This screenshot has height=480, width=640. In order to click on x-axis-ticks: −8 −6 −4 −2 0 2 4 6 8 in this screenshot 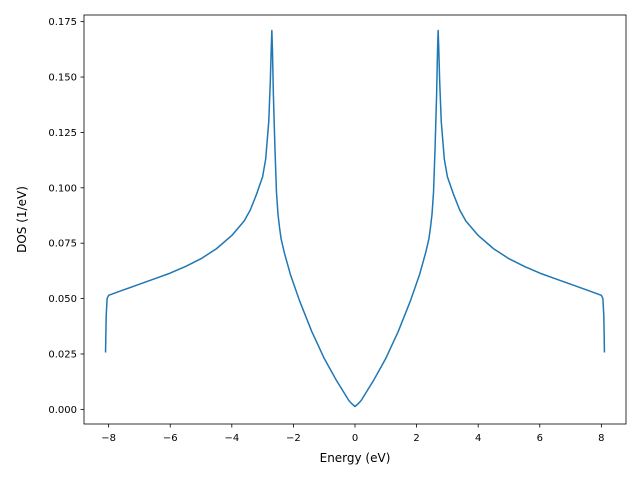, I will do `click(353, 434)`.